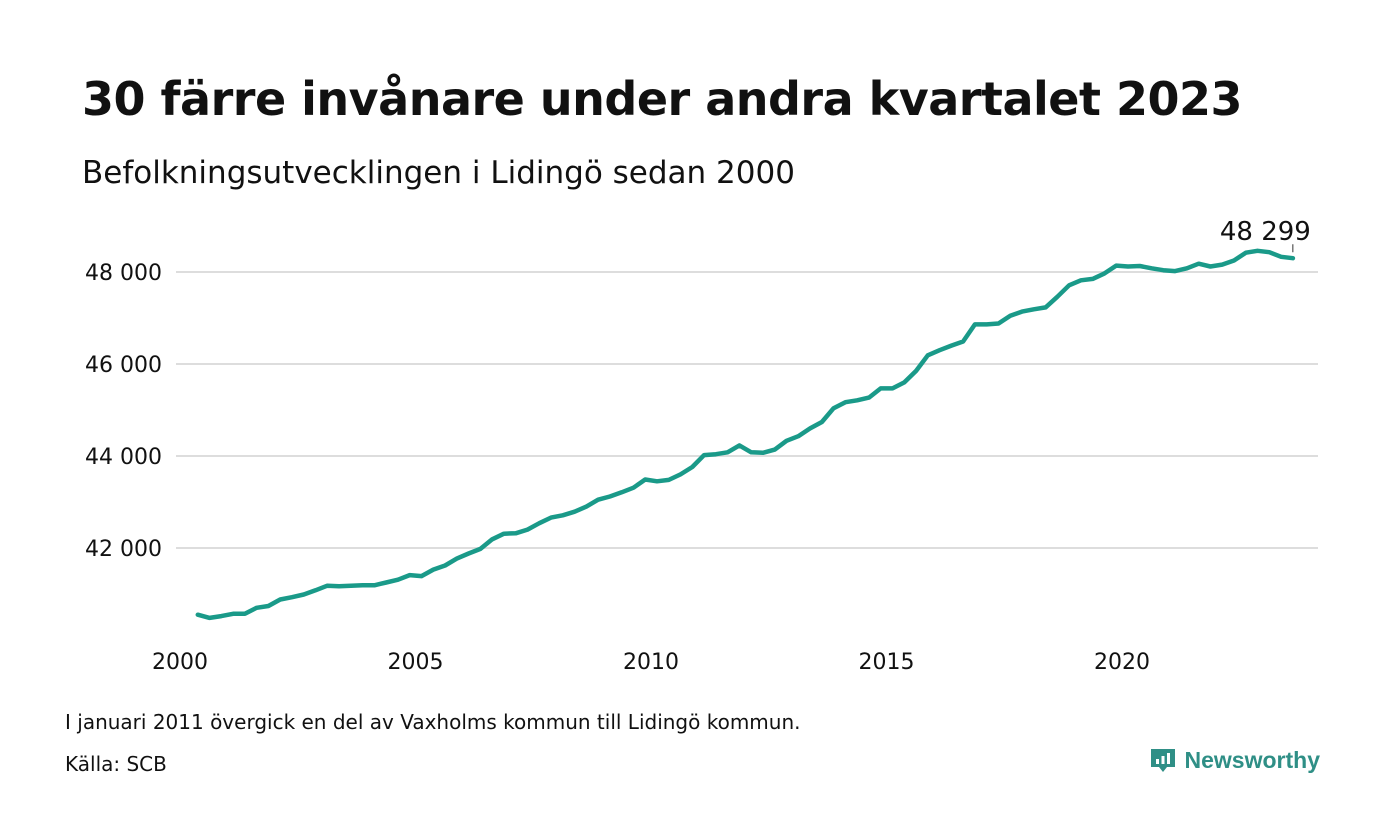  I want to click on end-value-label: 48 299, so click(1265, 232).